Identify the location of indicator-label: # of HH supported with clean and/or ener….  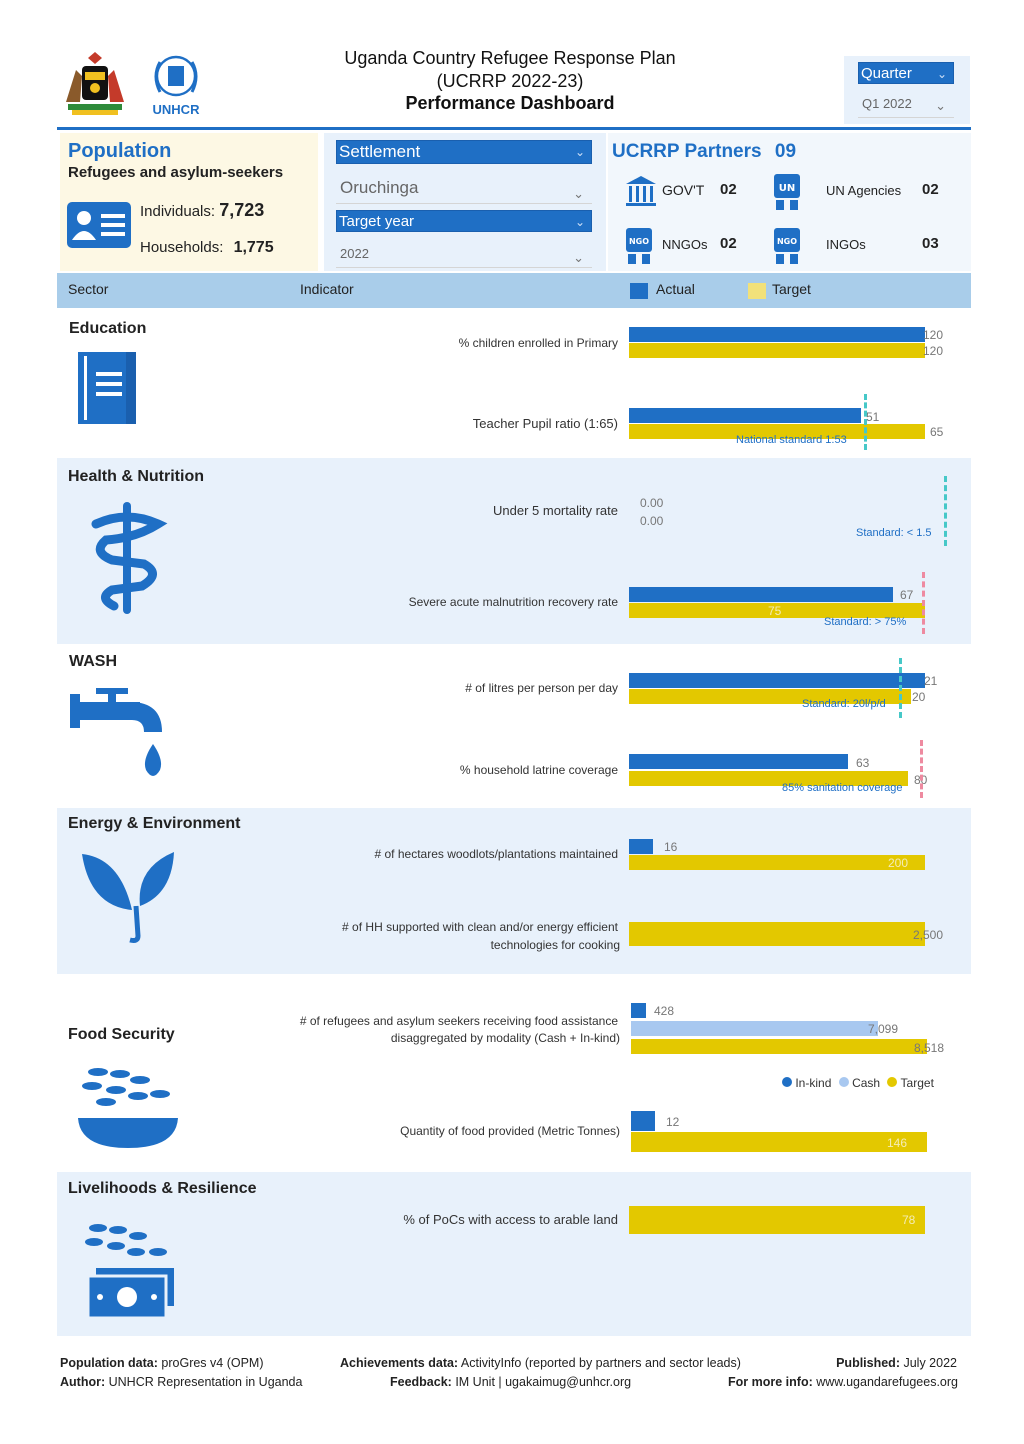
(480, 927).